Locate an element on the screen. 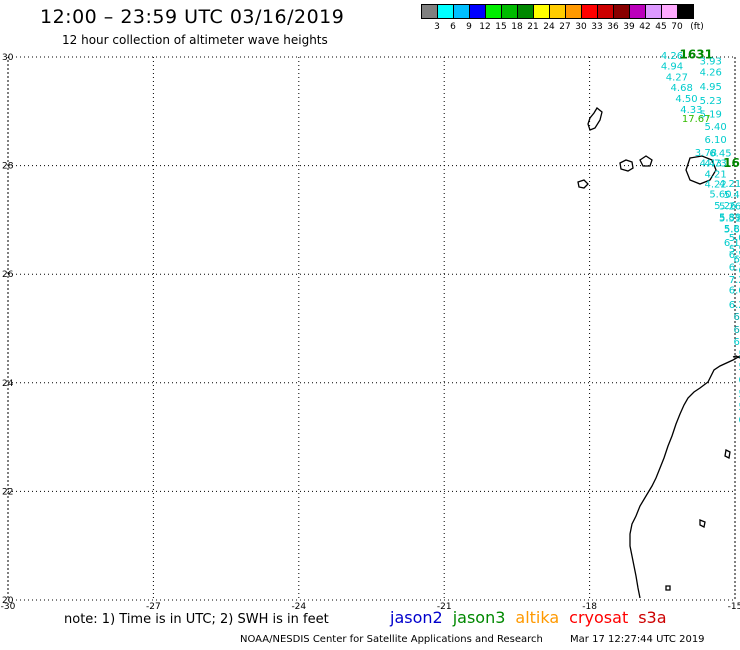 The image size is (740, 650). wave-height-value: 5.51 is located at coordinates (729, 219).